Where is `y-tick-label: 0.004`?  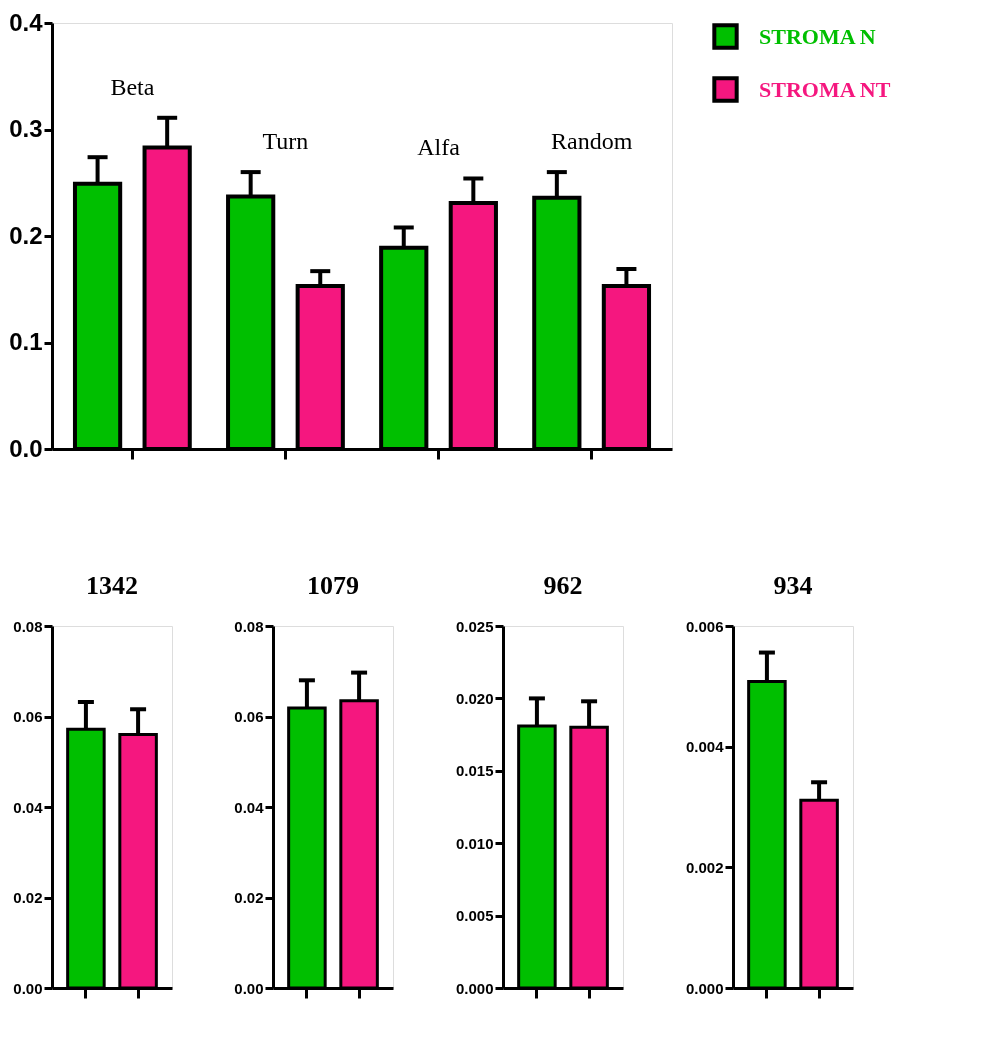
y-tick-label: 0.004 is located at coordinates (705, 747).